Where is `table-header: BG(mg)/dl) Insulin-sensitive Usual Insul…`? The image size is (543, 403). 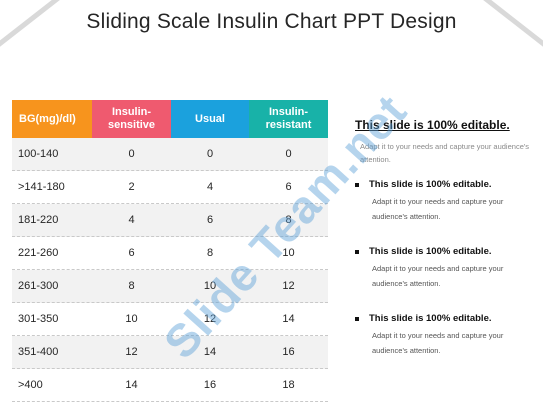 table-header: BG(mg)/dl) Insulin-sensitive Usual Insul… is located at coordinates (170, 119).